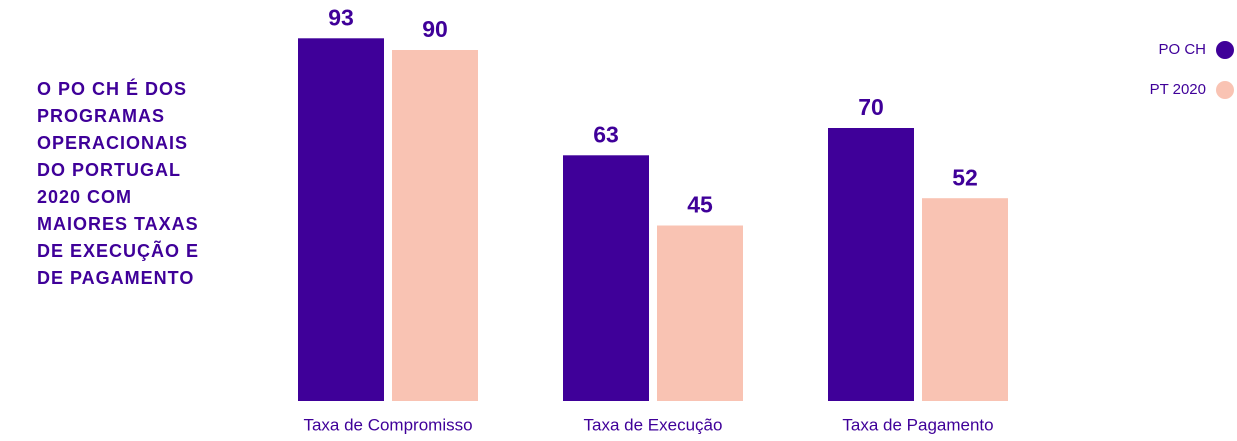 This screenshot has height=441, width=1237. Describe the element at coordinates (1178, 89) in the screenshot. I see `legend-label: PT 2020` at that location.